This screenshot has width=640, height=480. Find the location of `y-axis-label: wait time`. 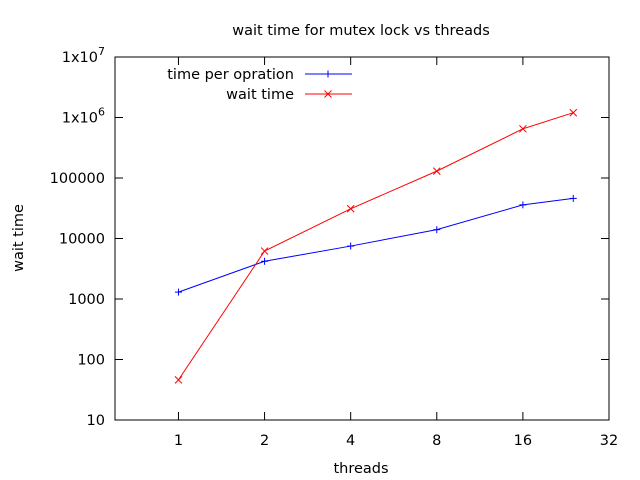

y-axis-label: wait time is located at coordinates (19, 238).